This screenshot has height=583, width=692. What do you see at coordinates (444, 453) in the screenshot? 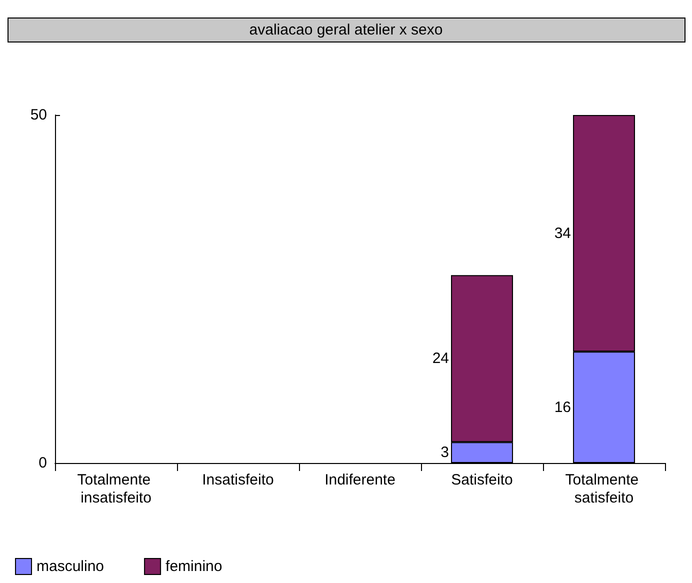
I see `data-label: 3` at bounding box center [444, 453].